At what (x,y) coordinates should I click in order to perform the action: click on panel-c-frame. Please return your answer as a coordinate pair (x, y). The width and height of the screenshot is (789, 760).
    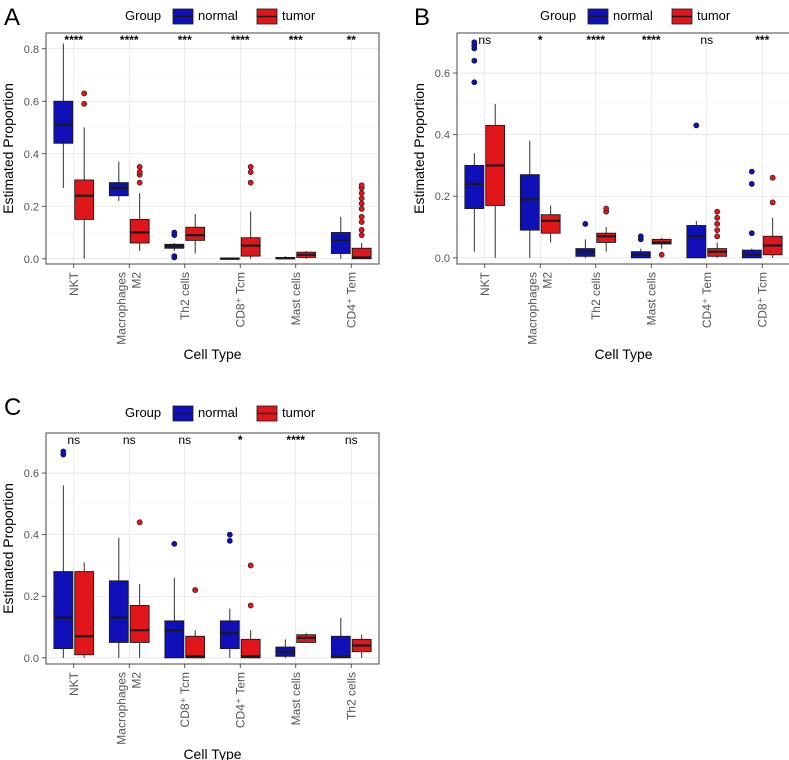
    Looking at the image, I should click on (212, 548).